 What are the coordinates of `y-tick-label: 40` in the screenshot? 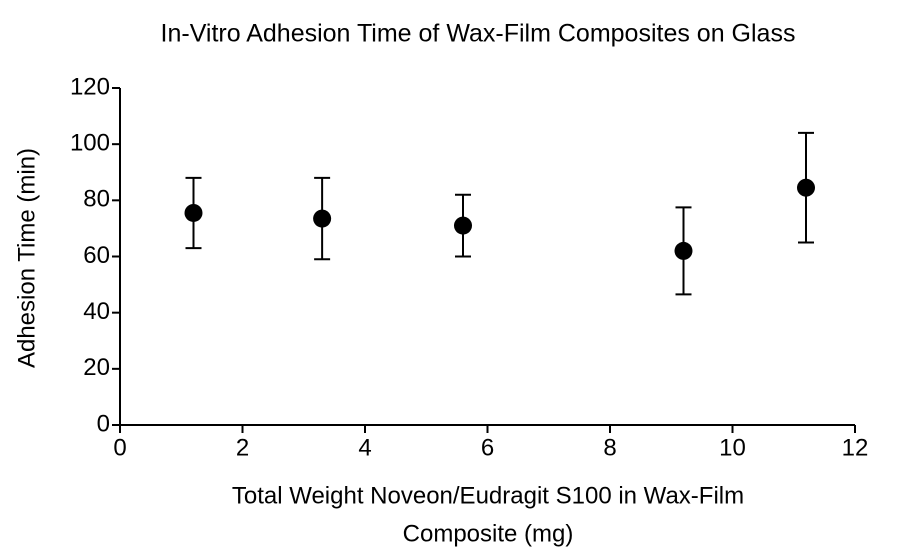 It's located at (96, 311).